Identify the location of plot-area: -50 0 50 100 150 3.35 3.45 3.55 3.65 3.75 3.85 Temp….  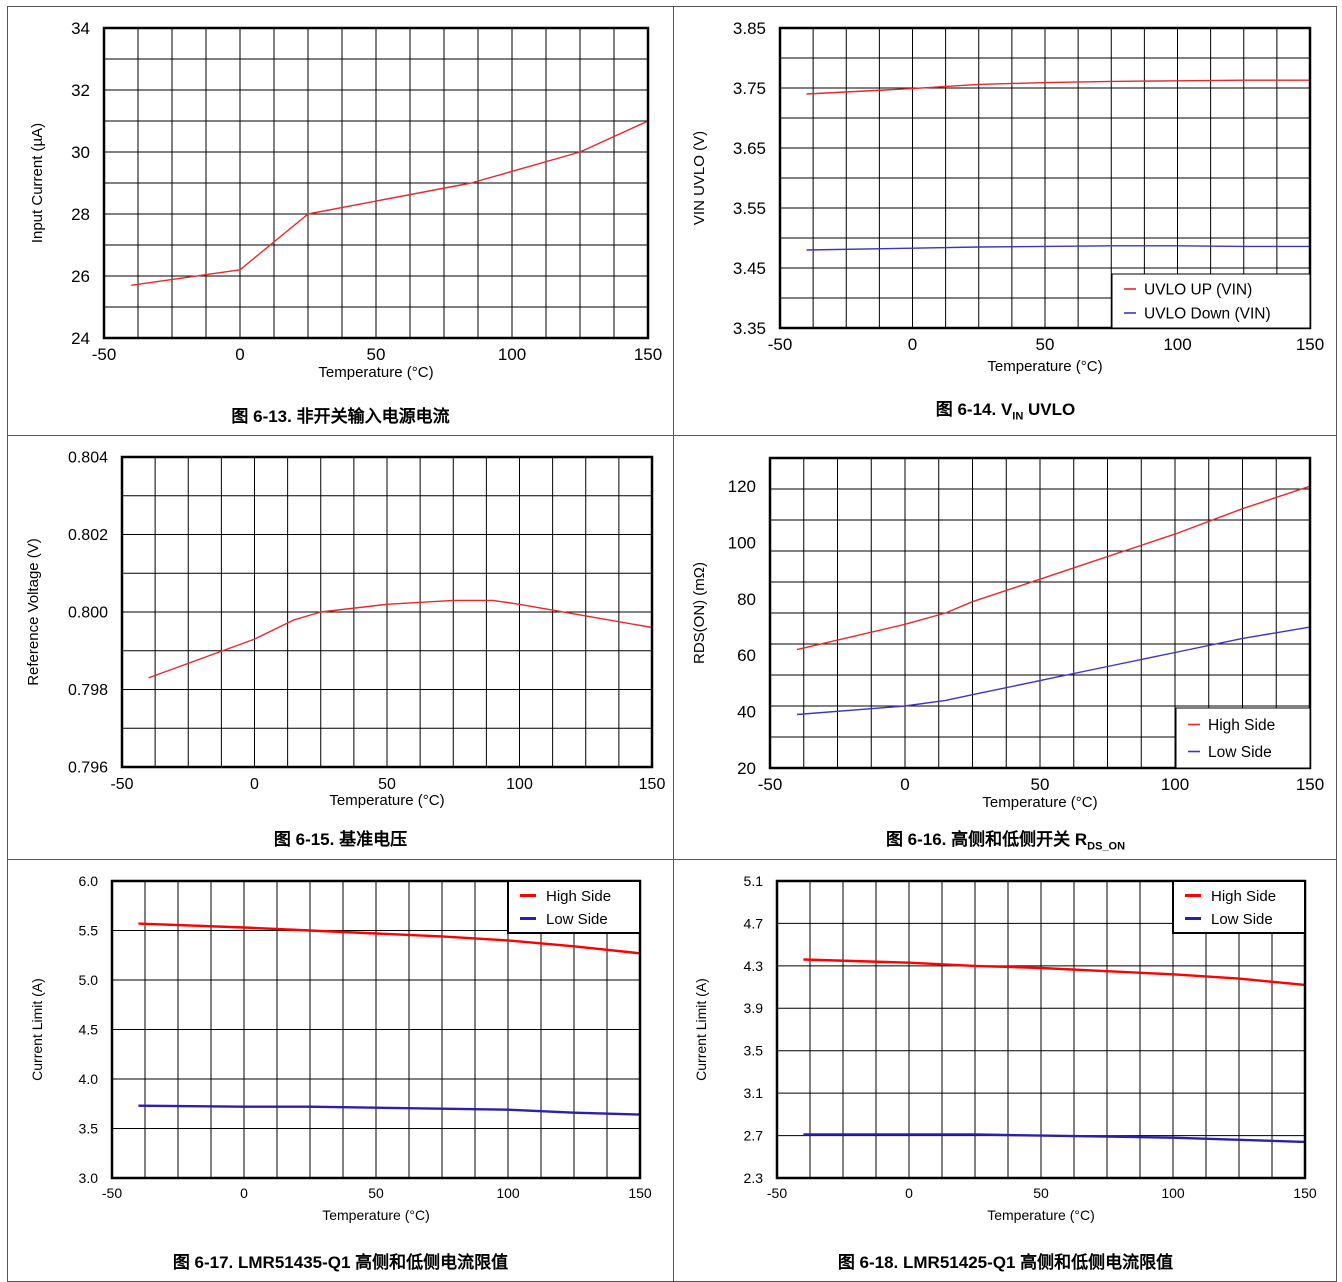
(1007, 197).